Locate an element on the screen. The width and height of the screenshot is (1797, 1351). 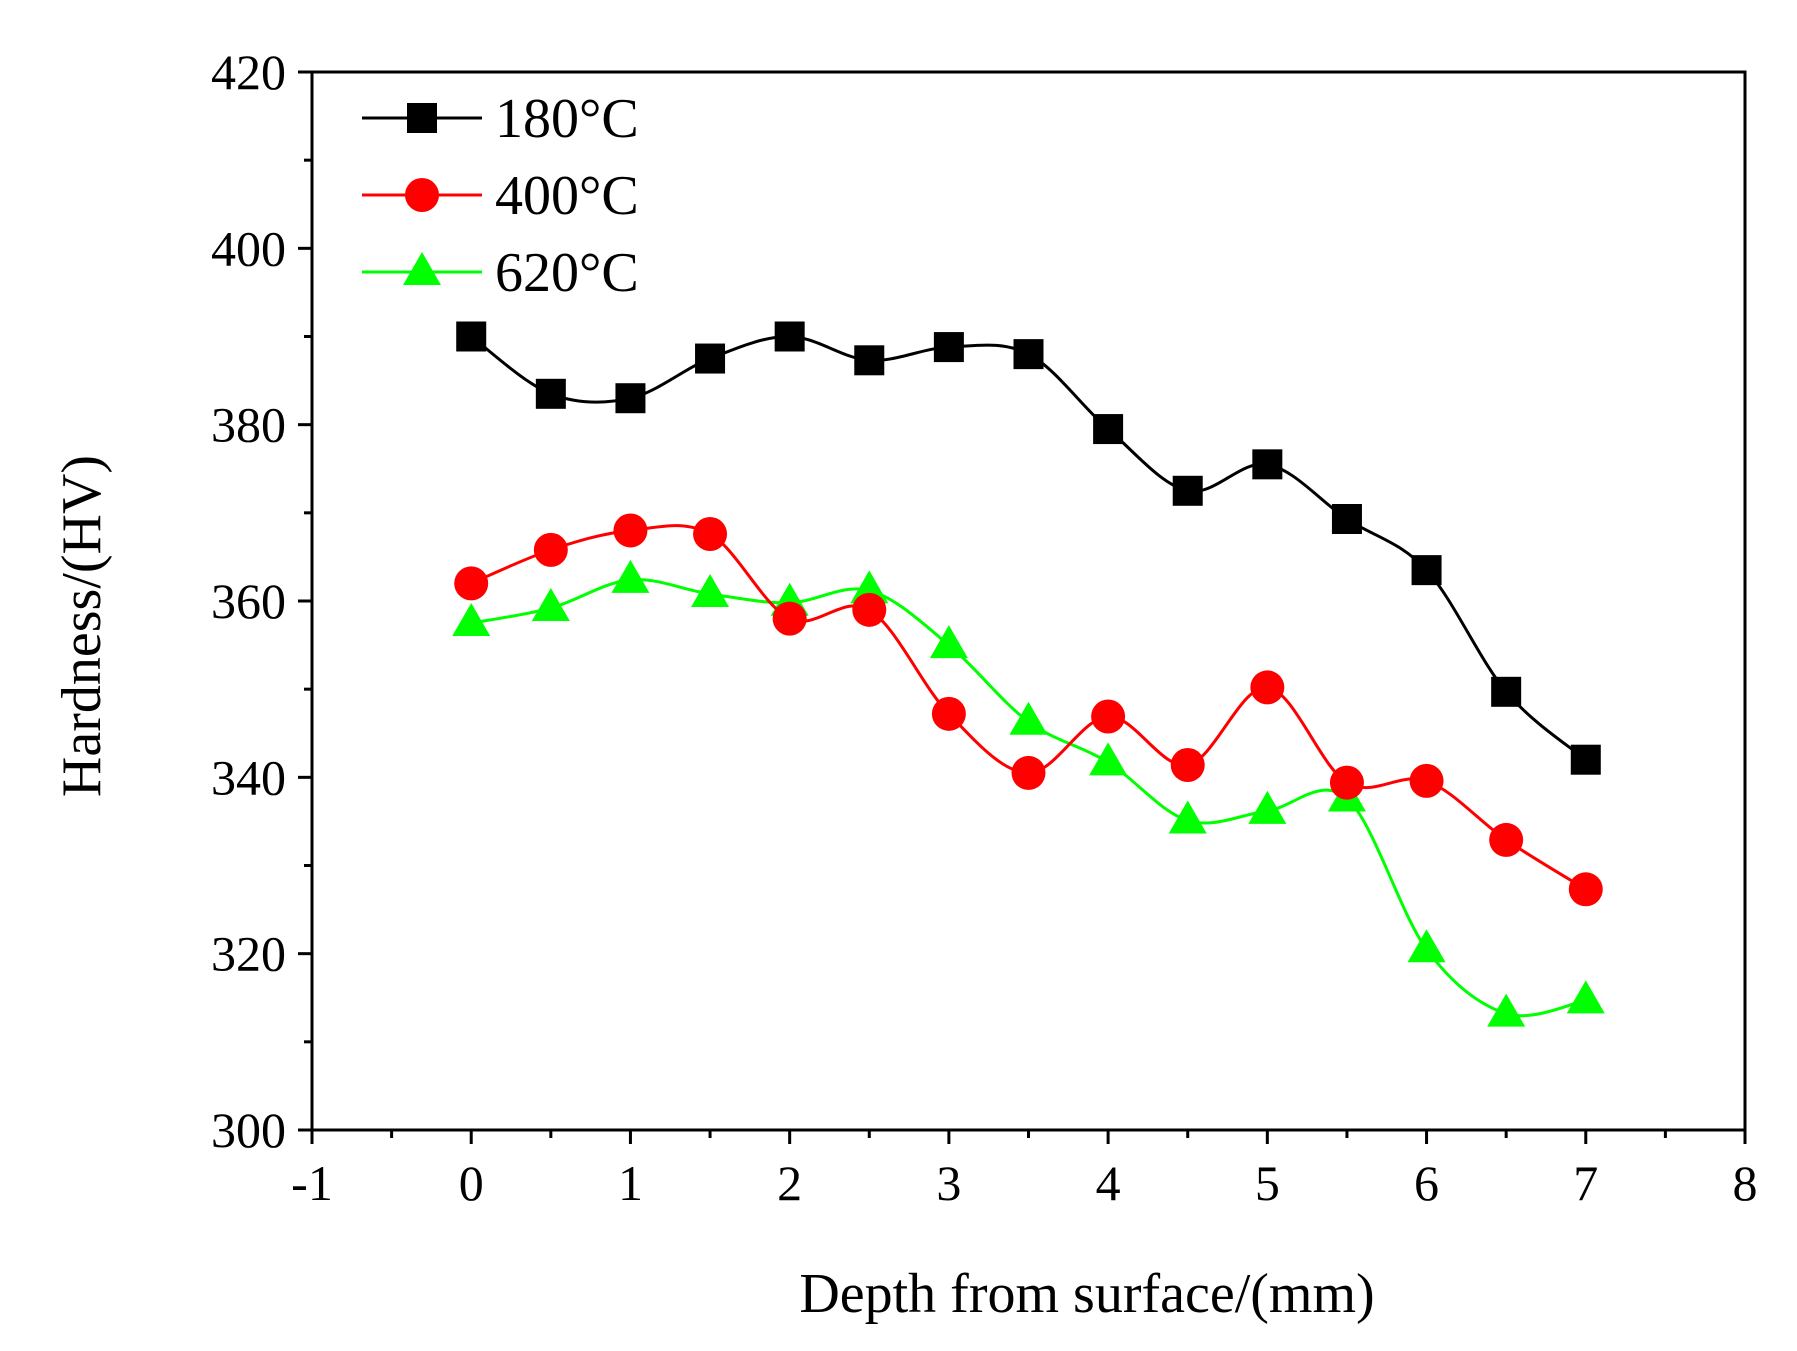
x-tick-label: 6 is located at coordinates (1426, 1183).